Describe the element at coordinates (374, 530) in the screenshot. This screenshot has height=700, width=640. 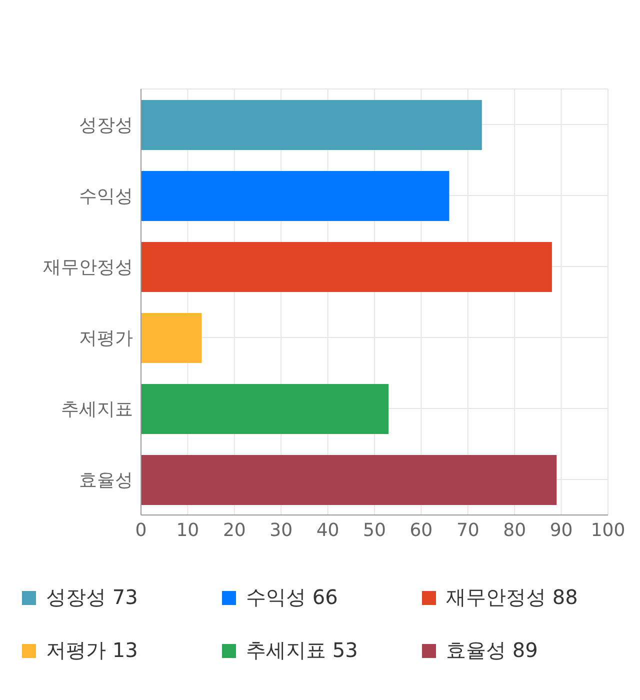
I see `x-tick-label: 50` at that location.